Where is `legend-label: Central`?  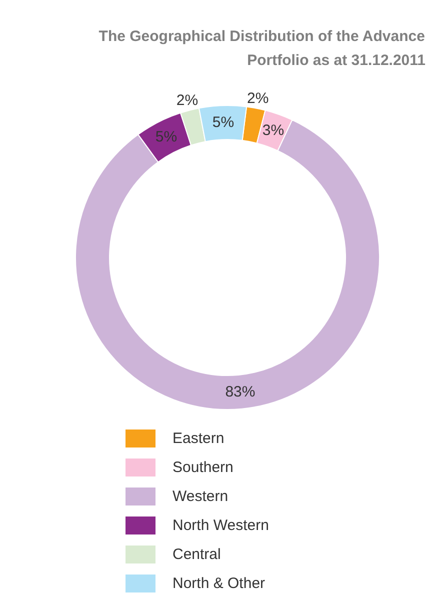 legend-label: Central is located at coordinates (196, 554).